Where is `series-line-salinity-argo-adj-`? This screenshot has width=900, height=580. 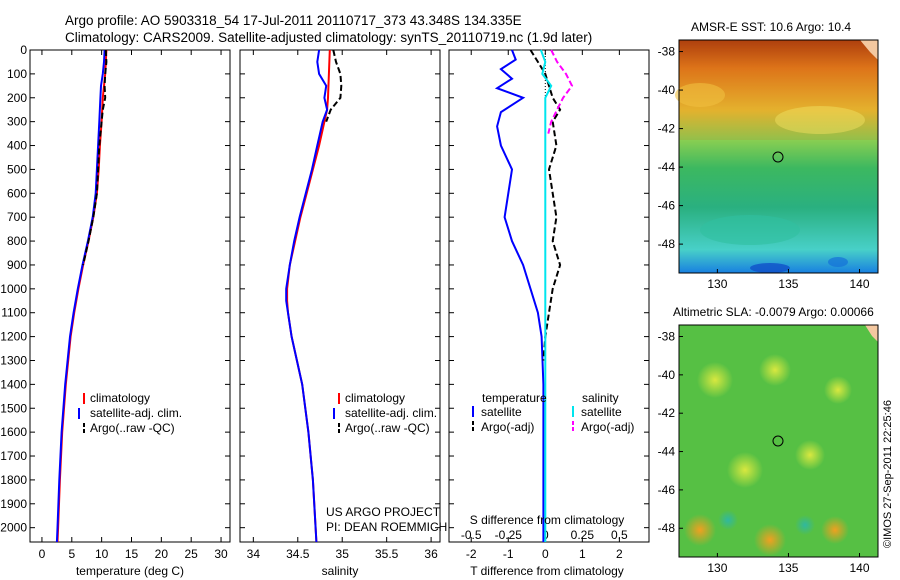 series-line-salinity-argo-adj- is located at coordinates (560, 91).